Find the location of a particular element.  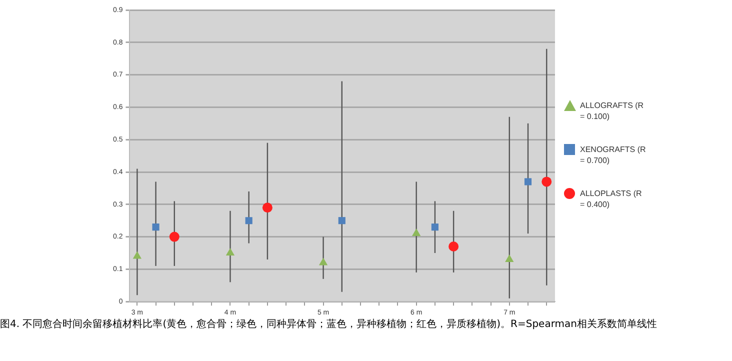

caption: 图4. 不同愈合时间余留移植材料比率(黄色，愈合骨；绿色，同种异体骨；蓝色，异种移植物；红色，异质移植物)。R=Spearman相关系数简单线性 is located at coordinates (329, 324).